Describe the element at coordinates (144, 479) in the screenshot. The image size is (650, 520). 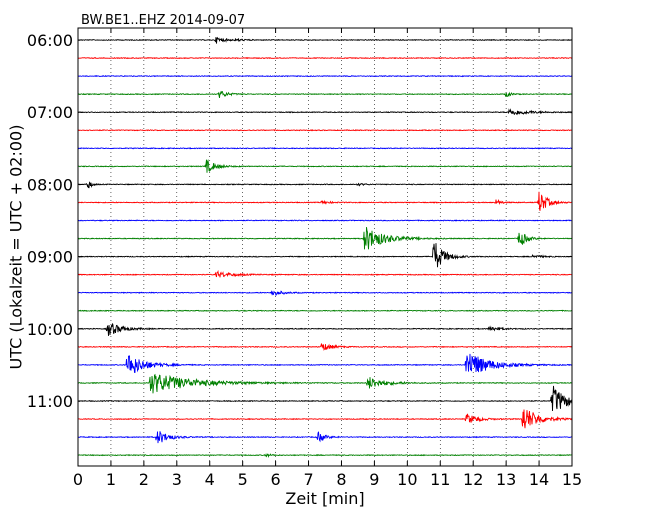
I see `x-tick-label: 2` at that location.